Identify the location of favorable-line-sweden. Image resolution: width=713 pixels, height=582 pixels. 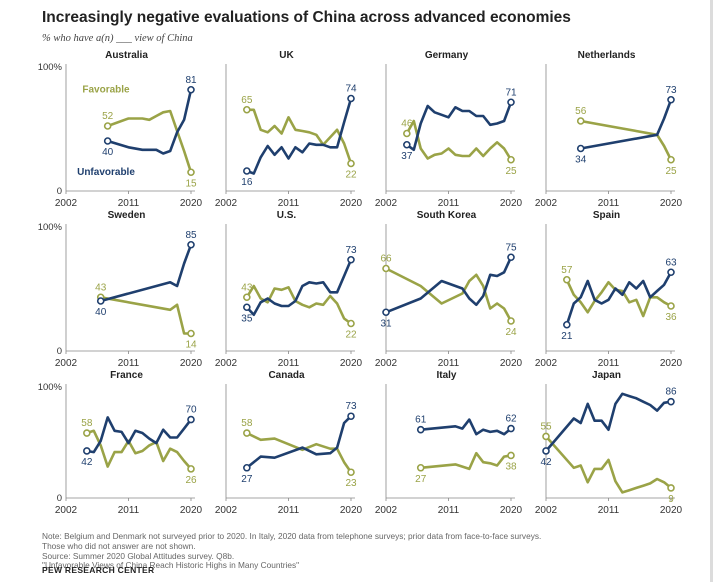
(146, 315).